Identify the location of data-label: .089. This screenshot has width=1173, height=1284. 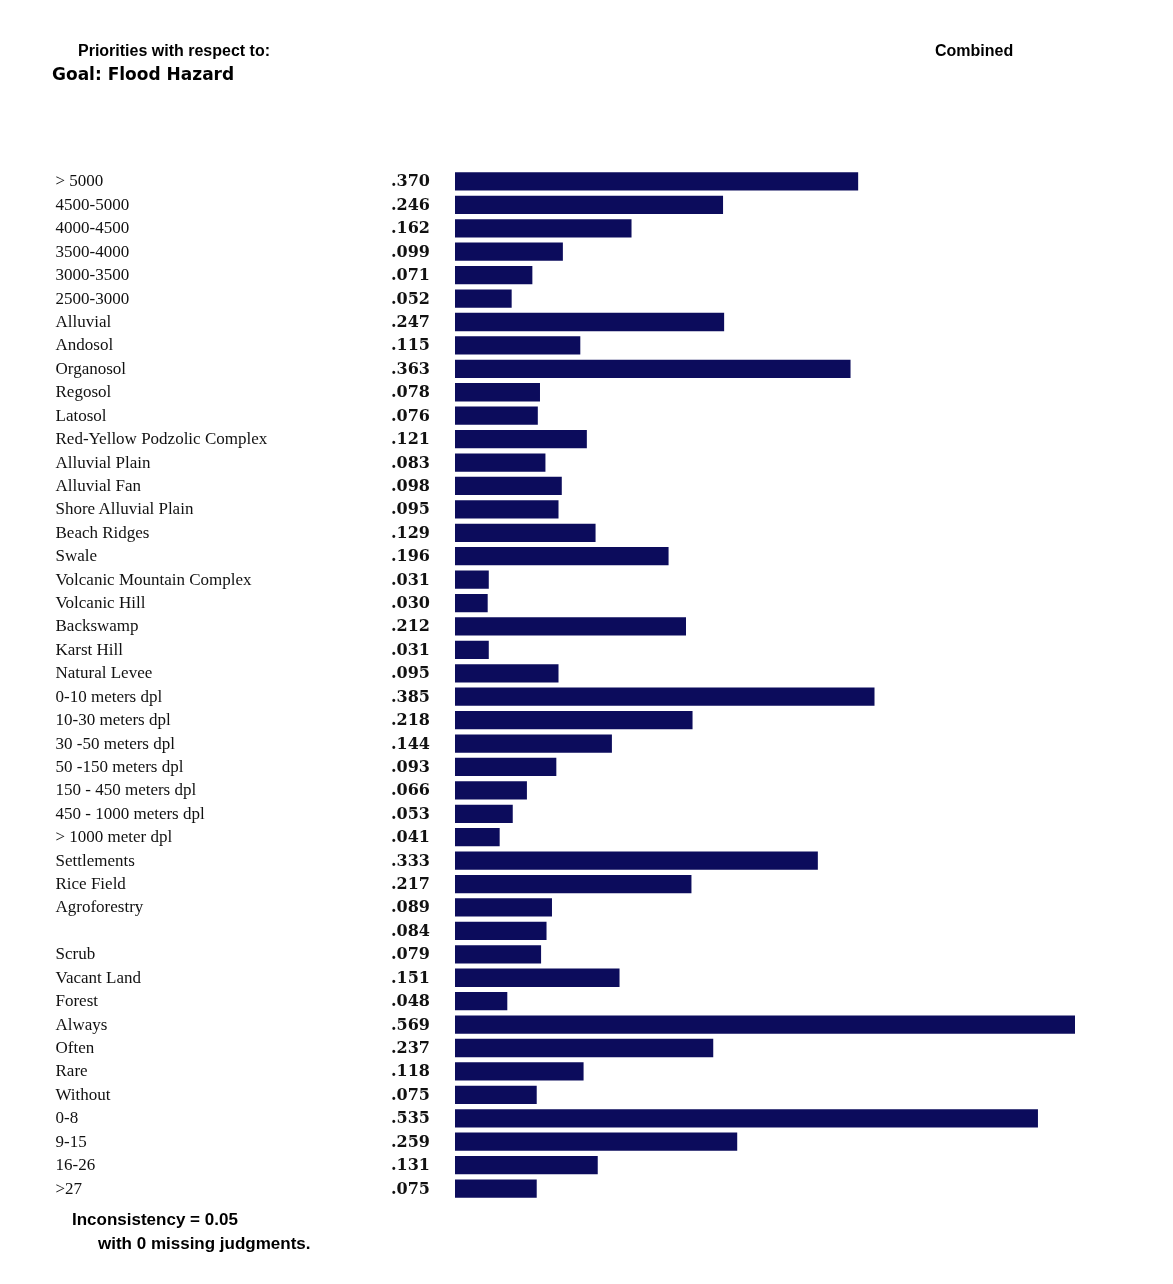
(410, 907).